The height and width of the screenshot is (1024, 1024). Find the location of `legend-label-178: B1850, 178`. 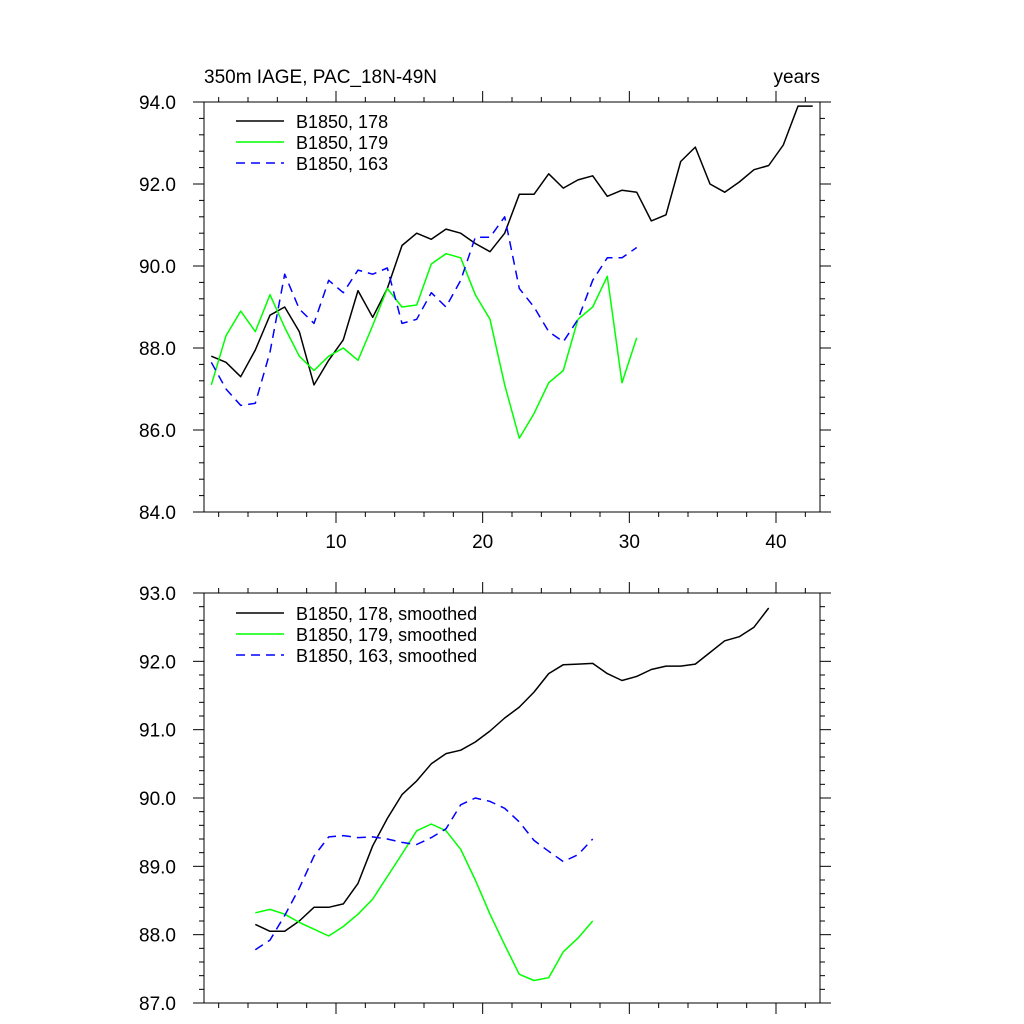

legend-label-178: B1850, 178 is located at coordinates (342, 122).